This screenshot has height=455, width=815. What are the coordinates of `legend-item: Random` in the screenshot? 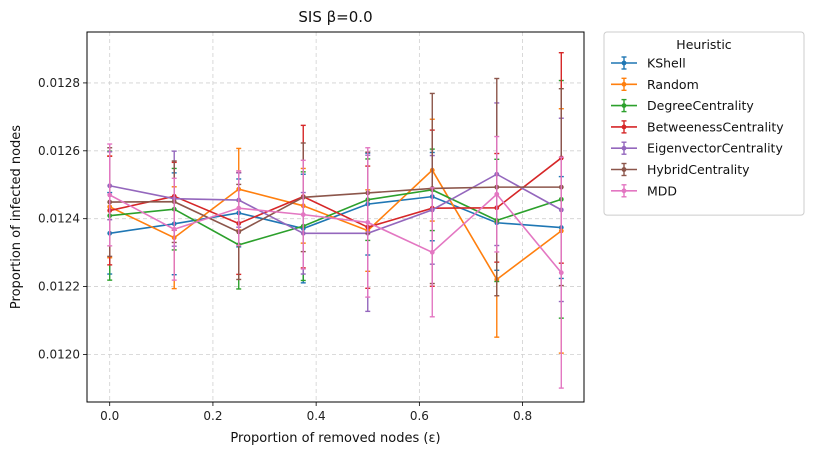 It's located at (655, 84).